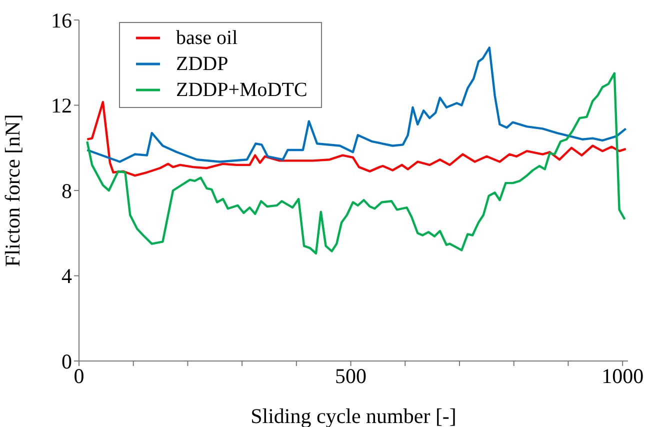 The image size is (653, 427). What do you see at coordinates (61, 106) in the screenshot?
I see `y-tick-label: 12` at bounding box center [61, 106].